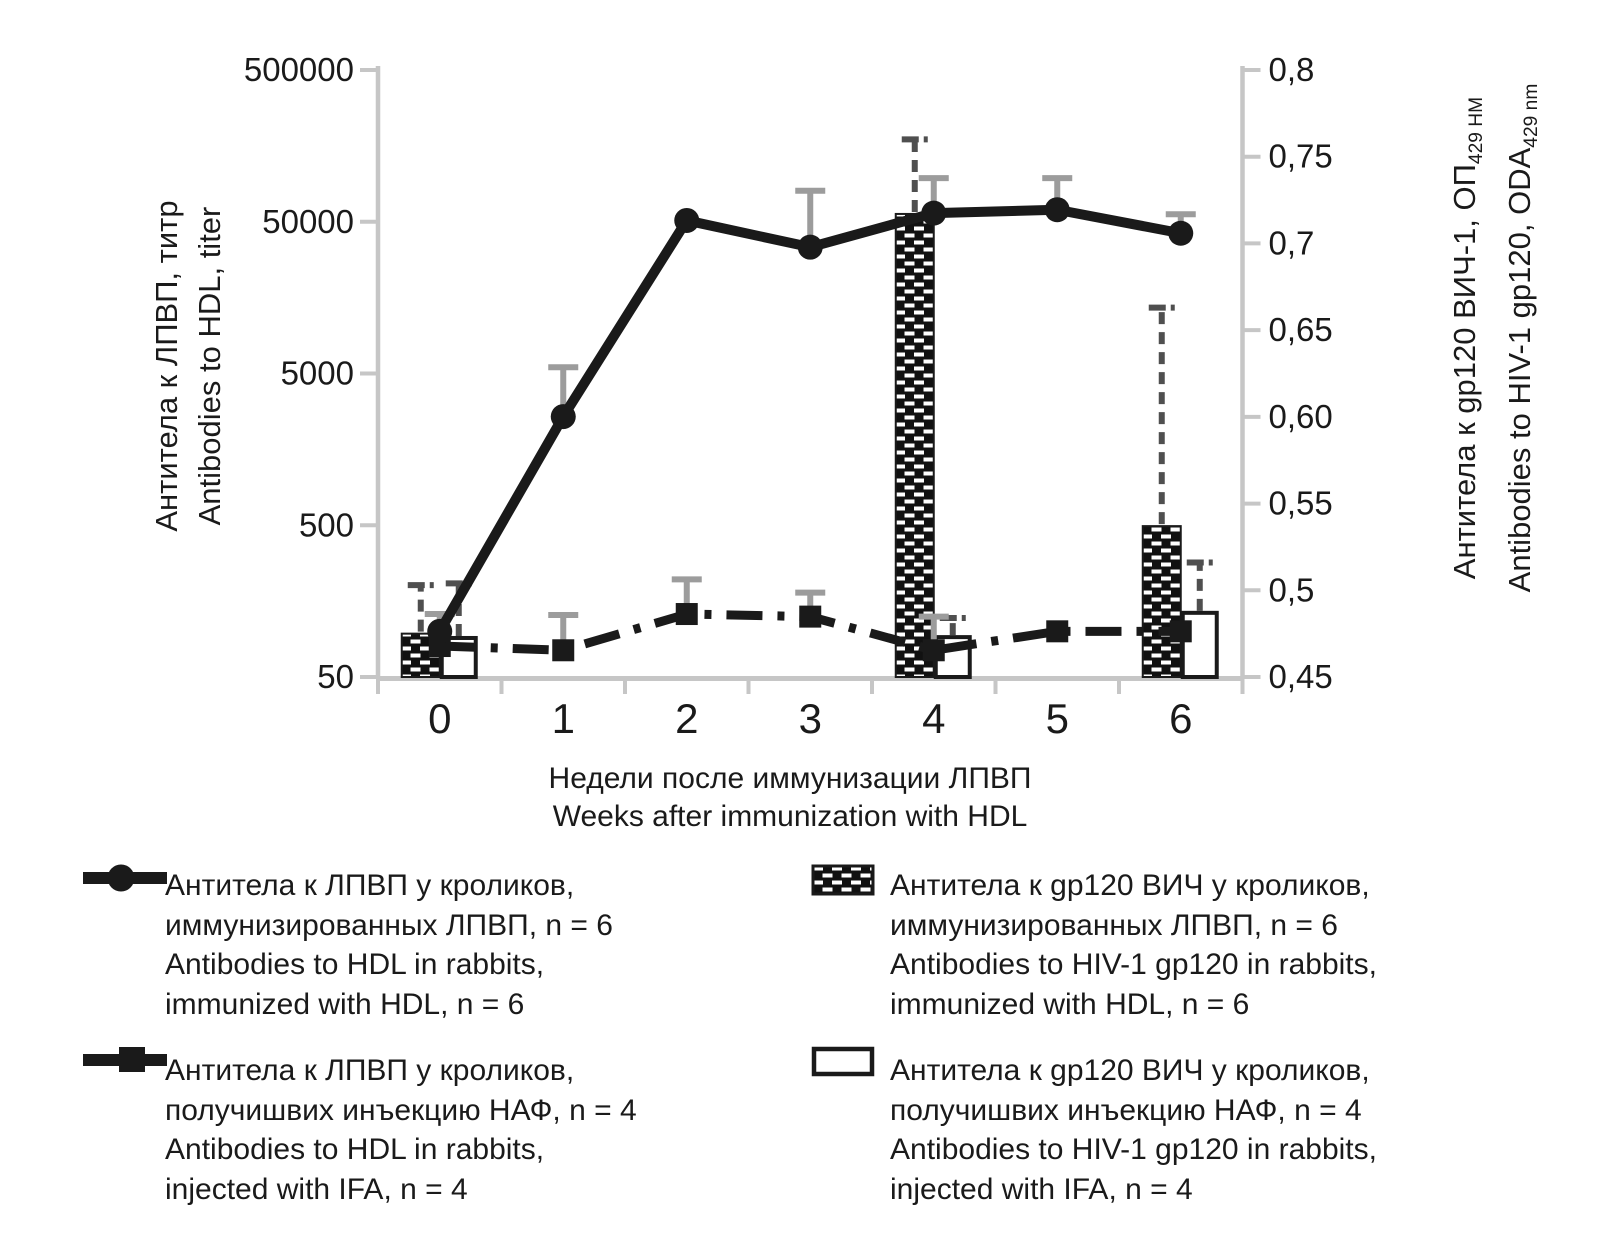 The height and width of the screenshot is (1235, 1598). I want to click on svg-text: 6, so click(1180, 718).